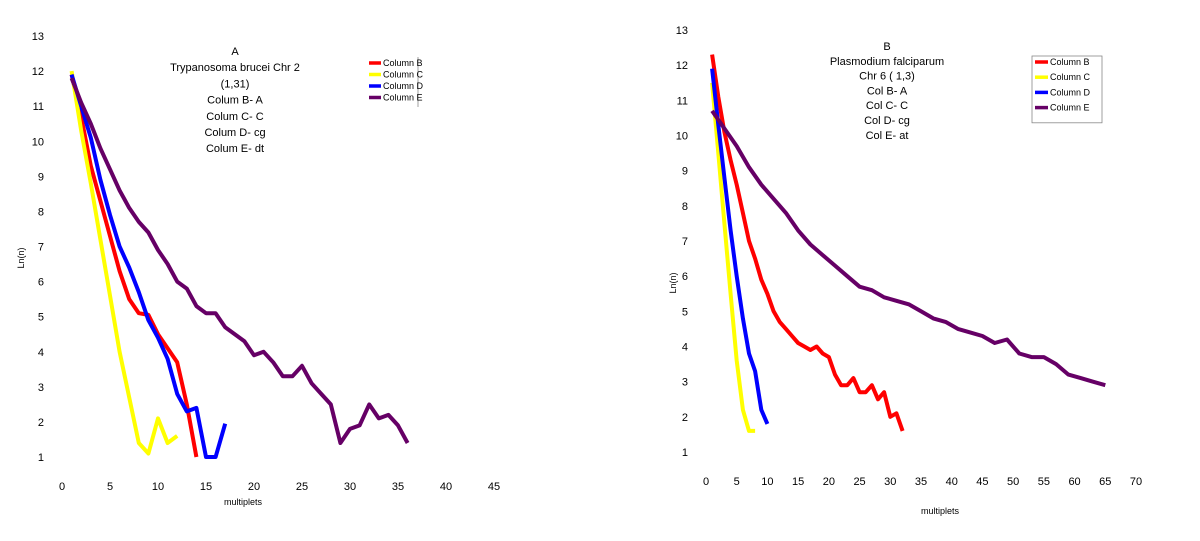 This screenshot has width=1200, height=541. Describe the element at coordinates (235, 149) in the screenshot. I see `chart-title-line: Colum E- dt` at that location.